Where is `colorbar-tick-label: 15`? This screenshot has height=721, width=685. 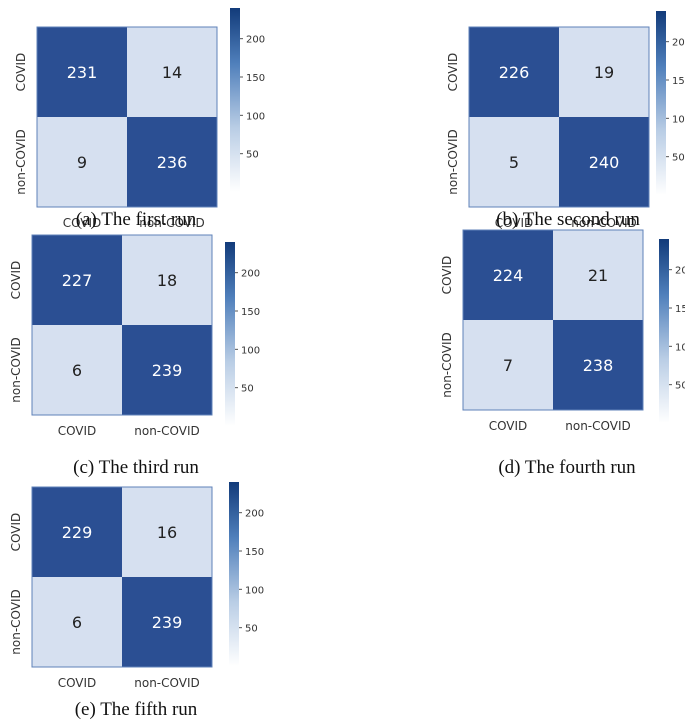 colorbar-tick-label: 15 is located at coordinates (680, 309).